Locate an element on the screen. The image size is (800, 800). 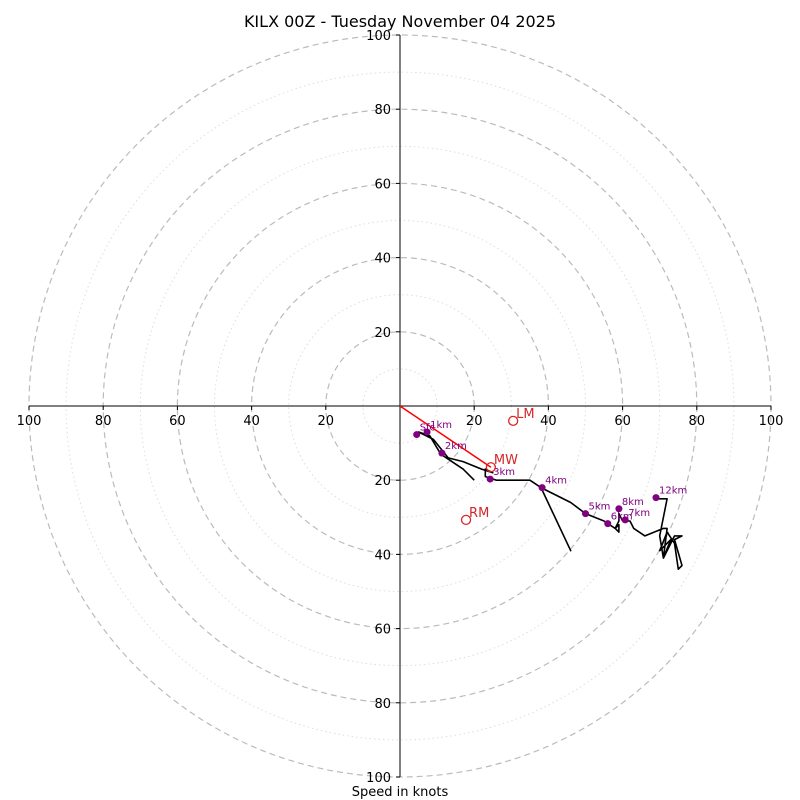
storm-motion-rm-marker is located at coordinates (466, 520).